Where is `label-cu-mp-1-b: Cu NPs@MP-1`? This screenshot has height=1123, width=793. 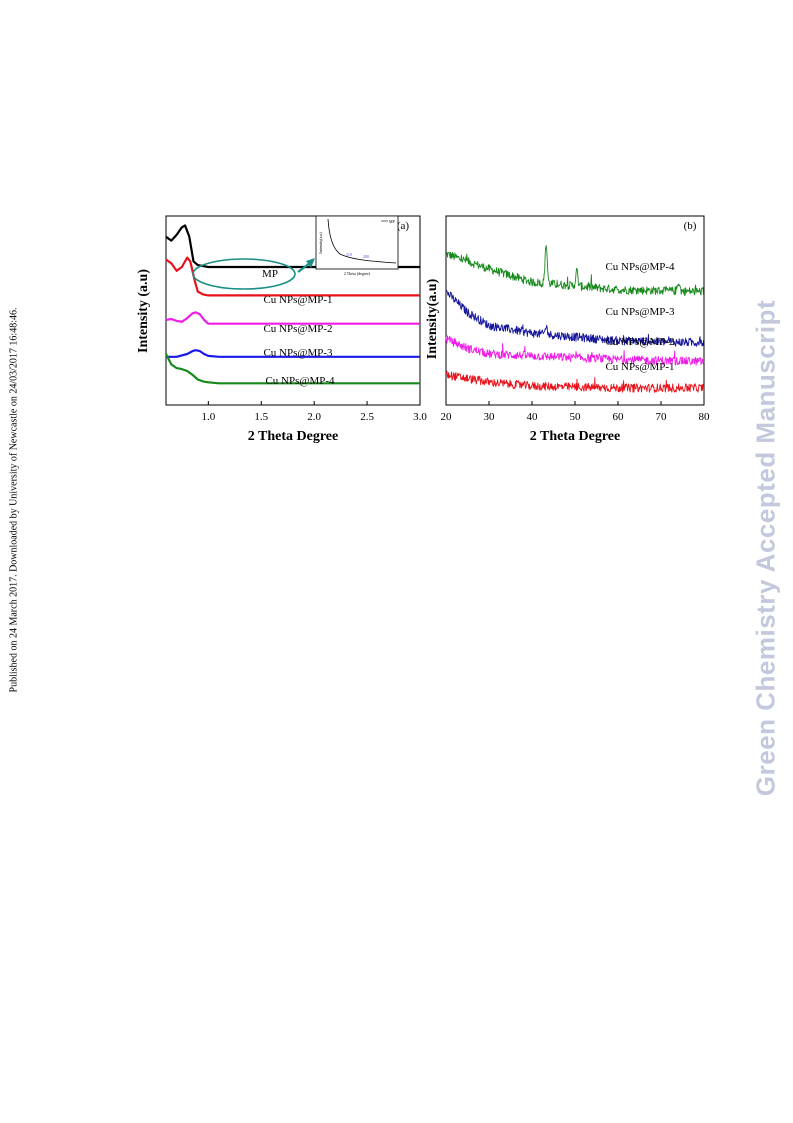 label-cu-mp-1-b: Cu NPs@MP-1 is located at coordinates (639, 367).